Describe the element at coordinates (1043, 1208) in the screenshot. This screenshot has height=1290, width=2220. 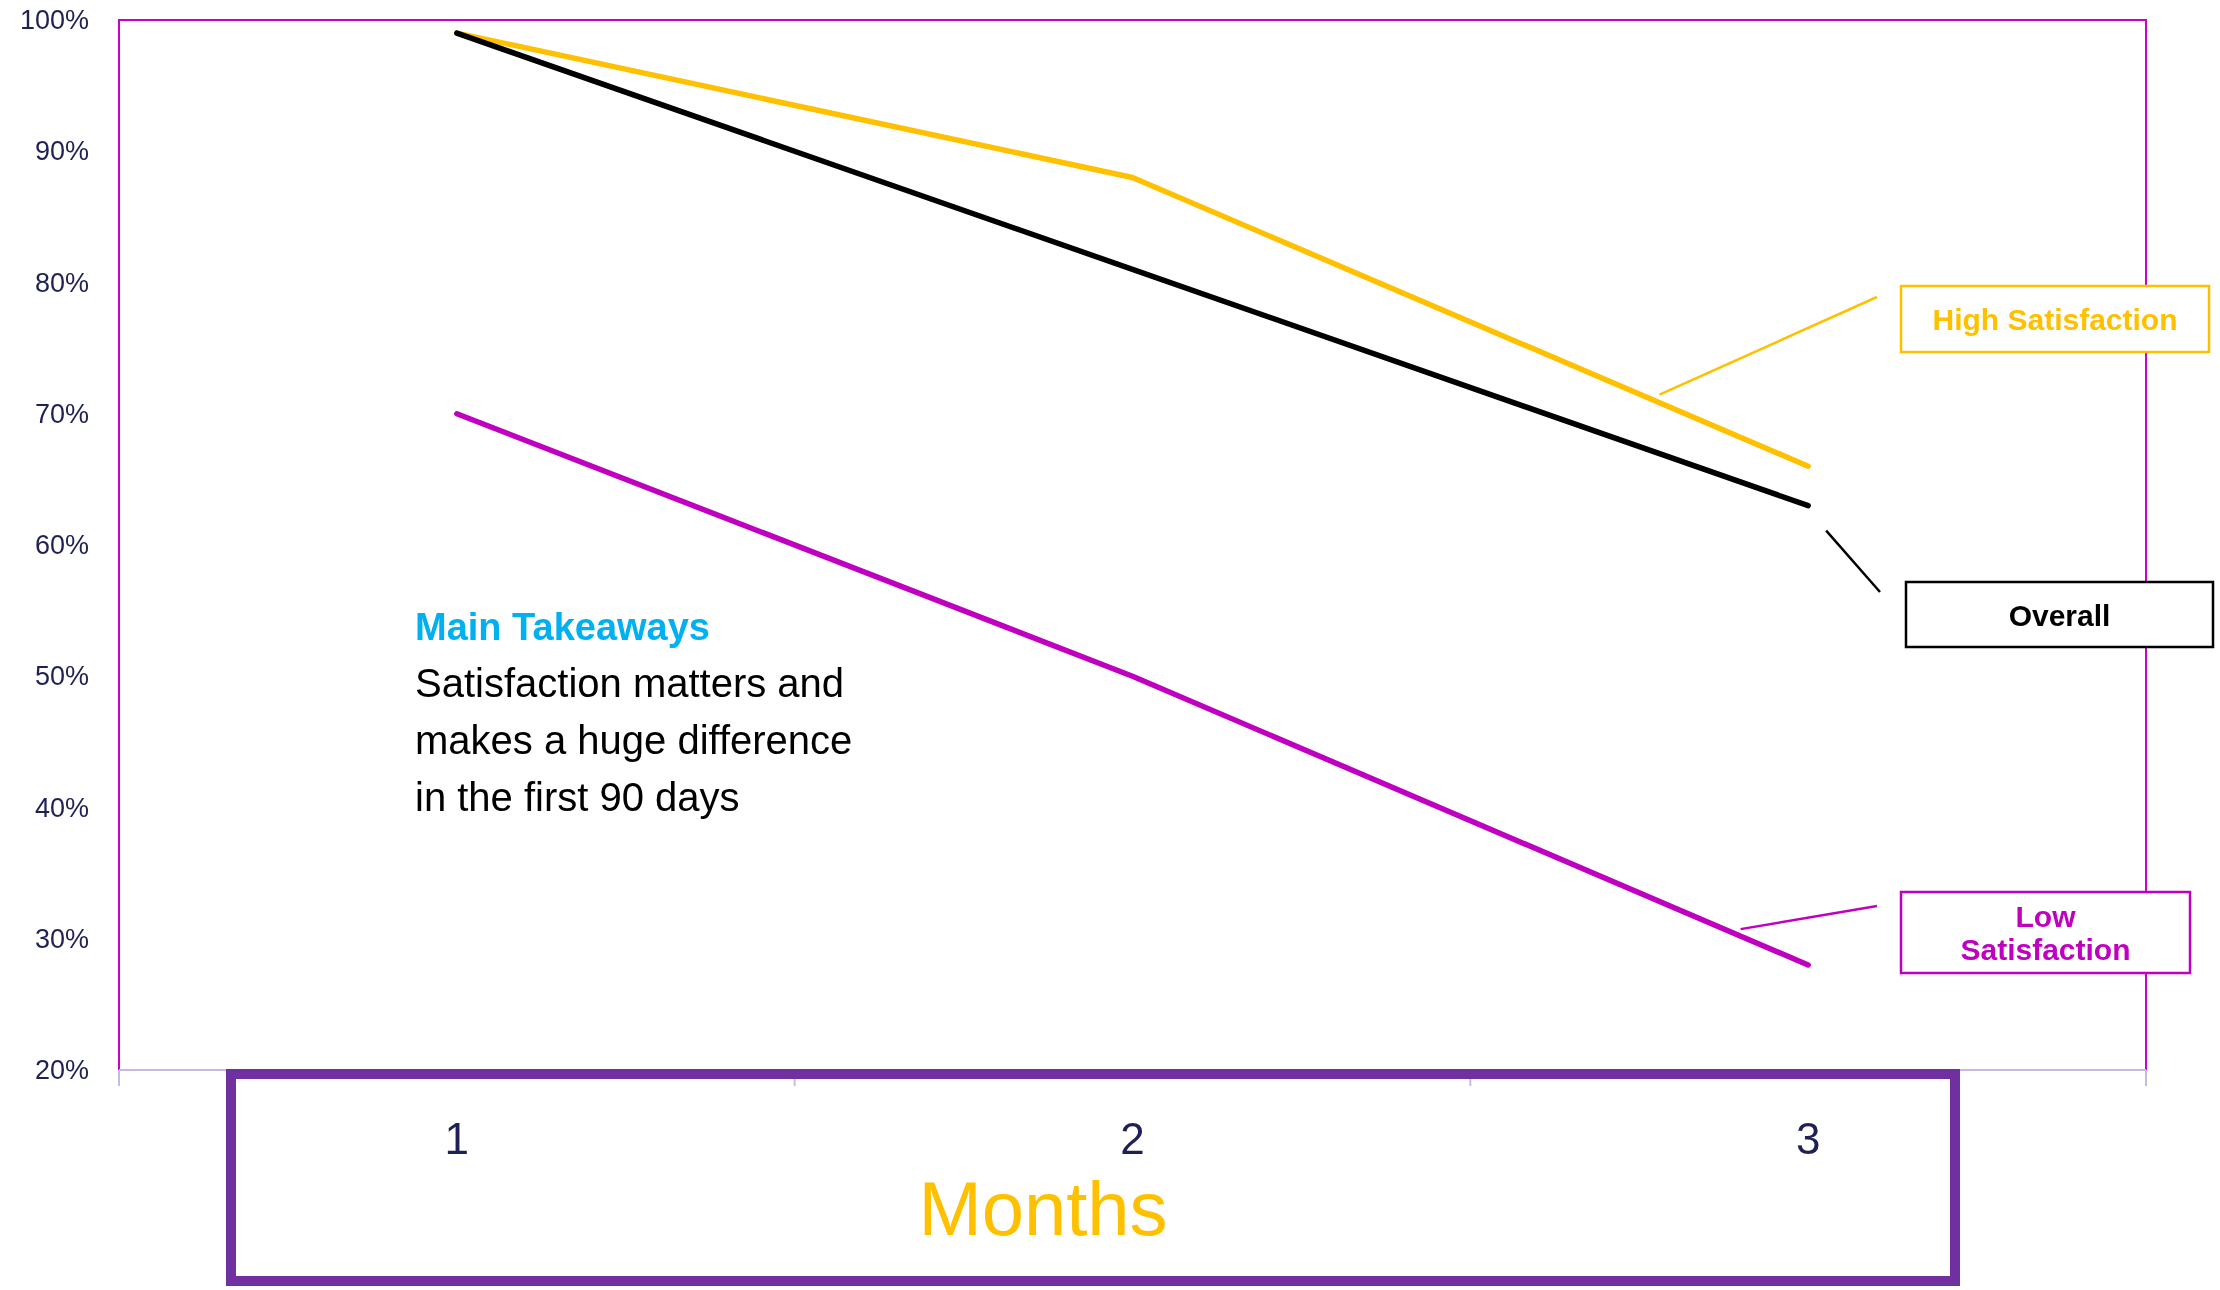
I see `x-axis-title: Months` at that location.